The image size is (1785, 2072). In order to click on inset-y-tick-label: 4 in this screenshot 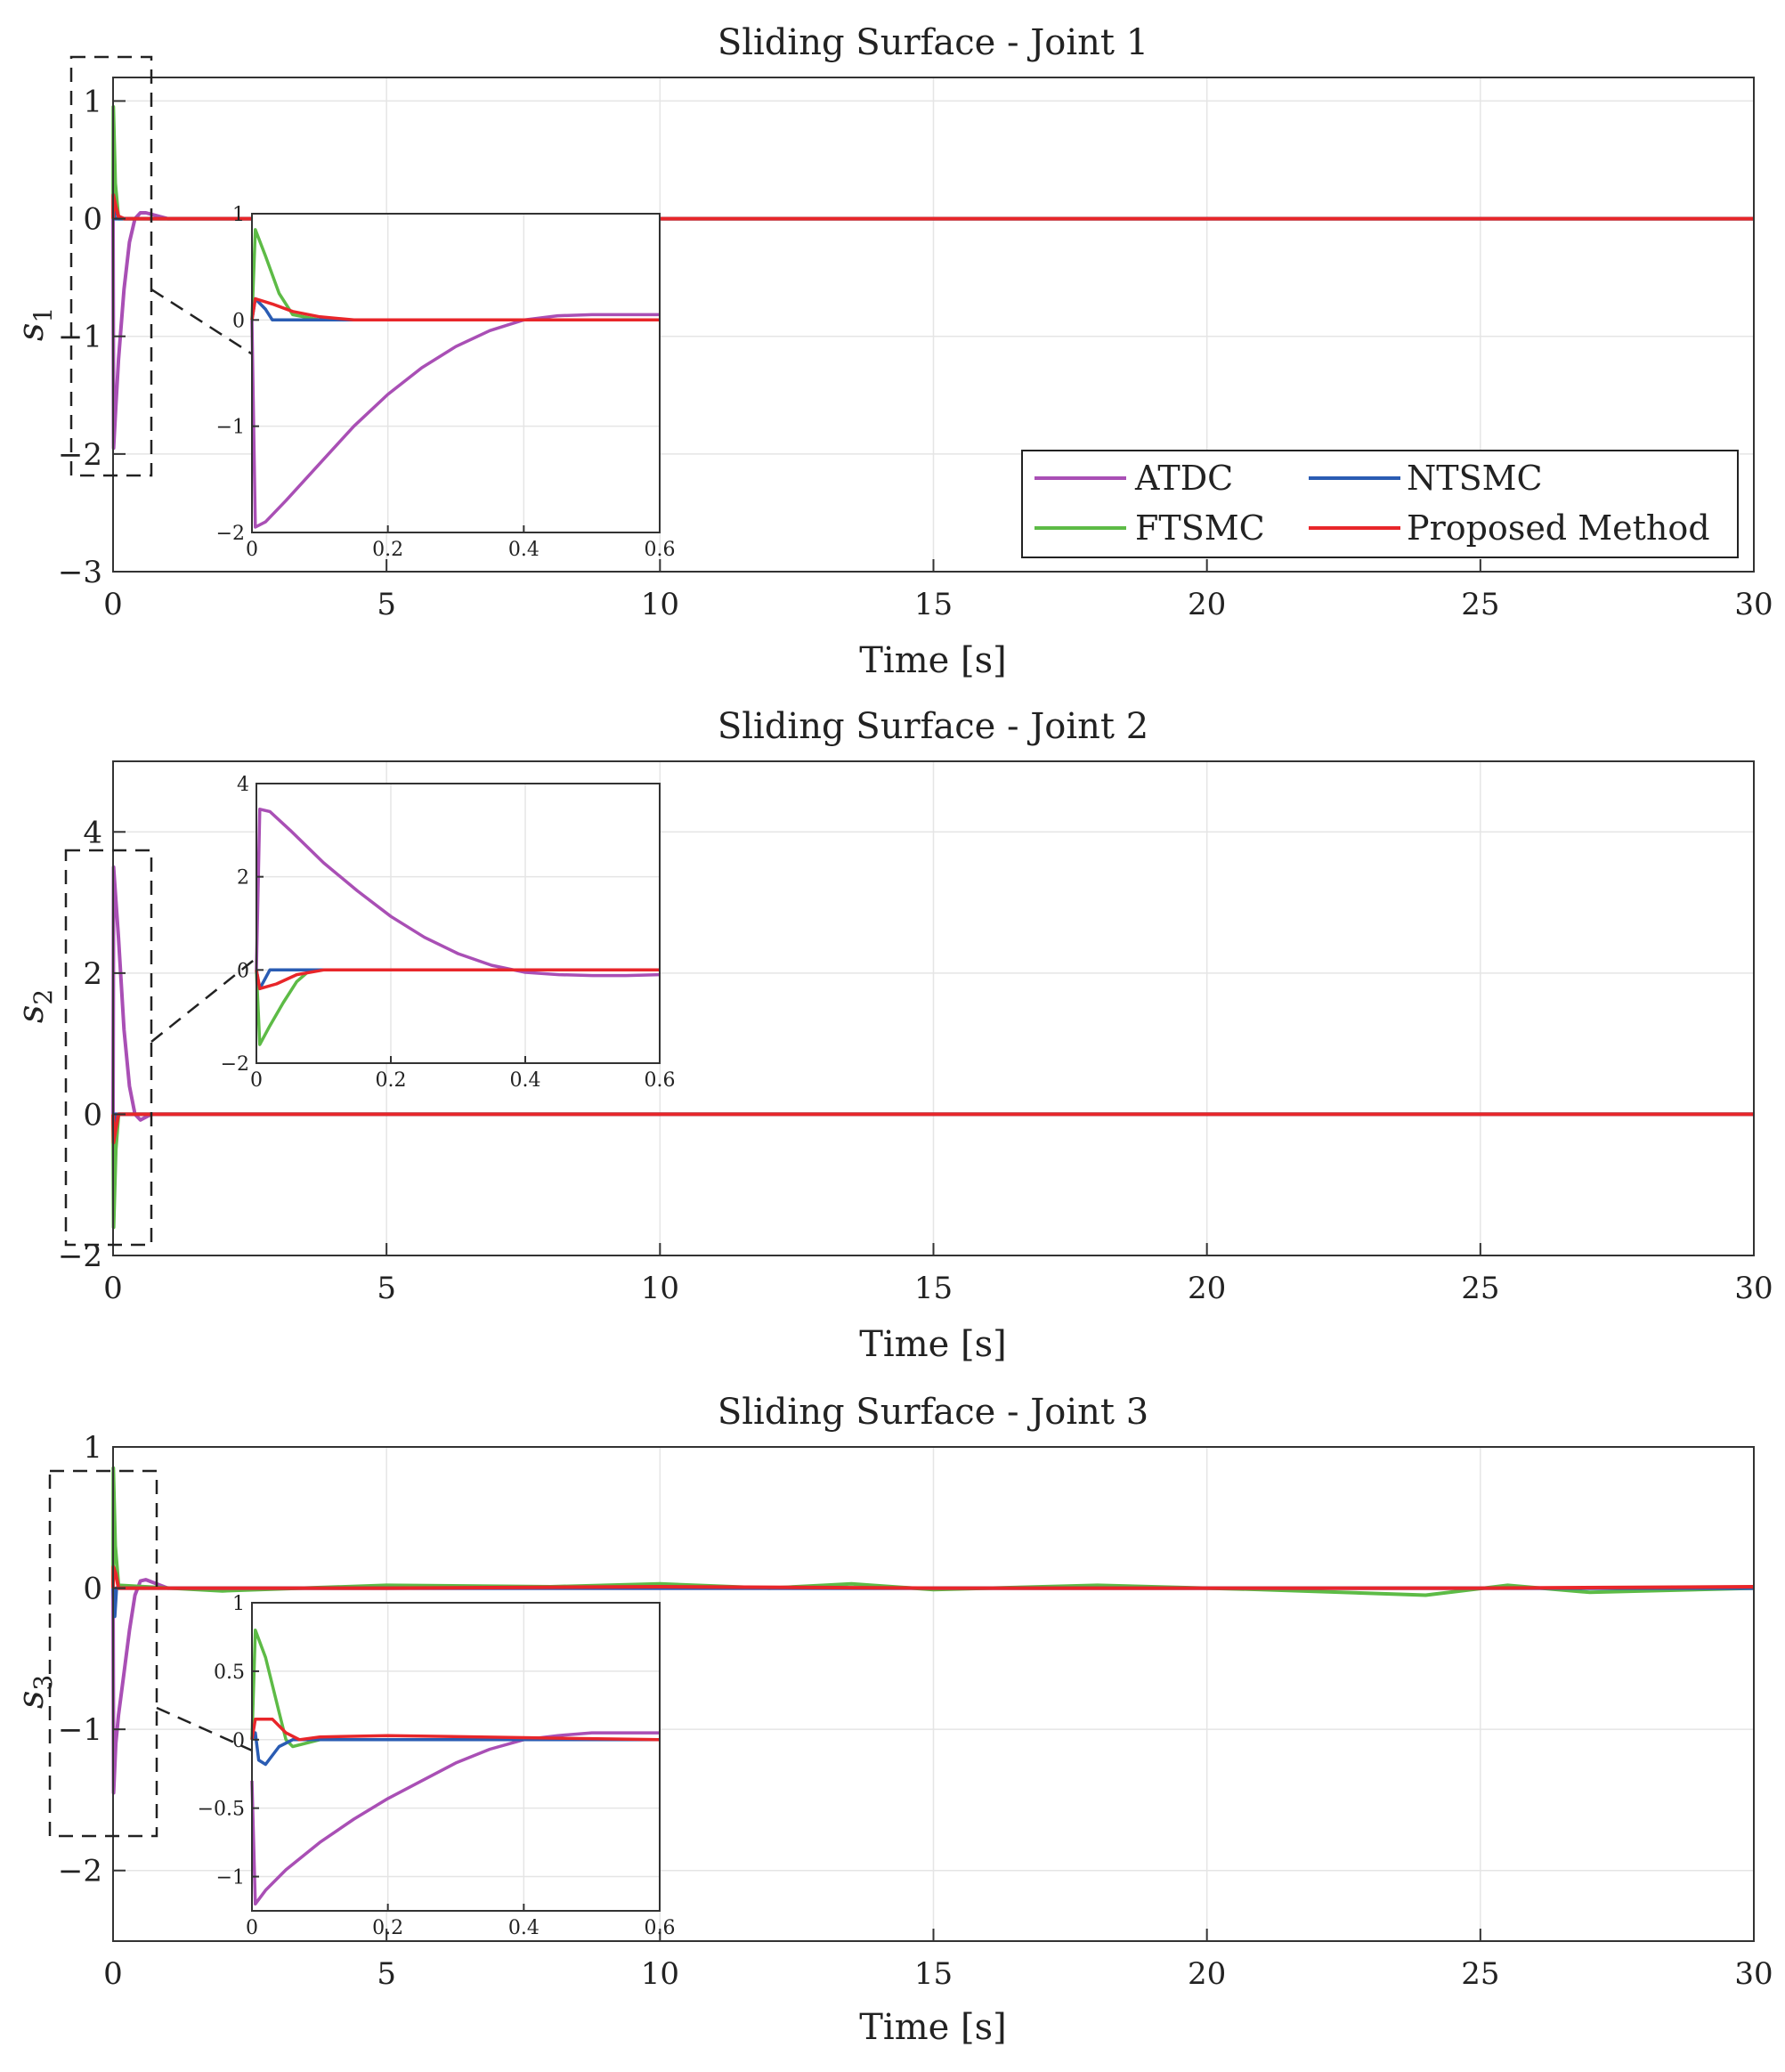, I will do `click(243, 785)`.